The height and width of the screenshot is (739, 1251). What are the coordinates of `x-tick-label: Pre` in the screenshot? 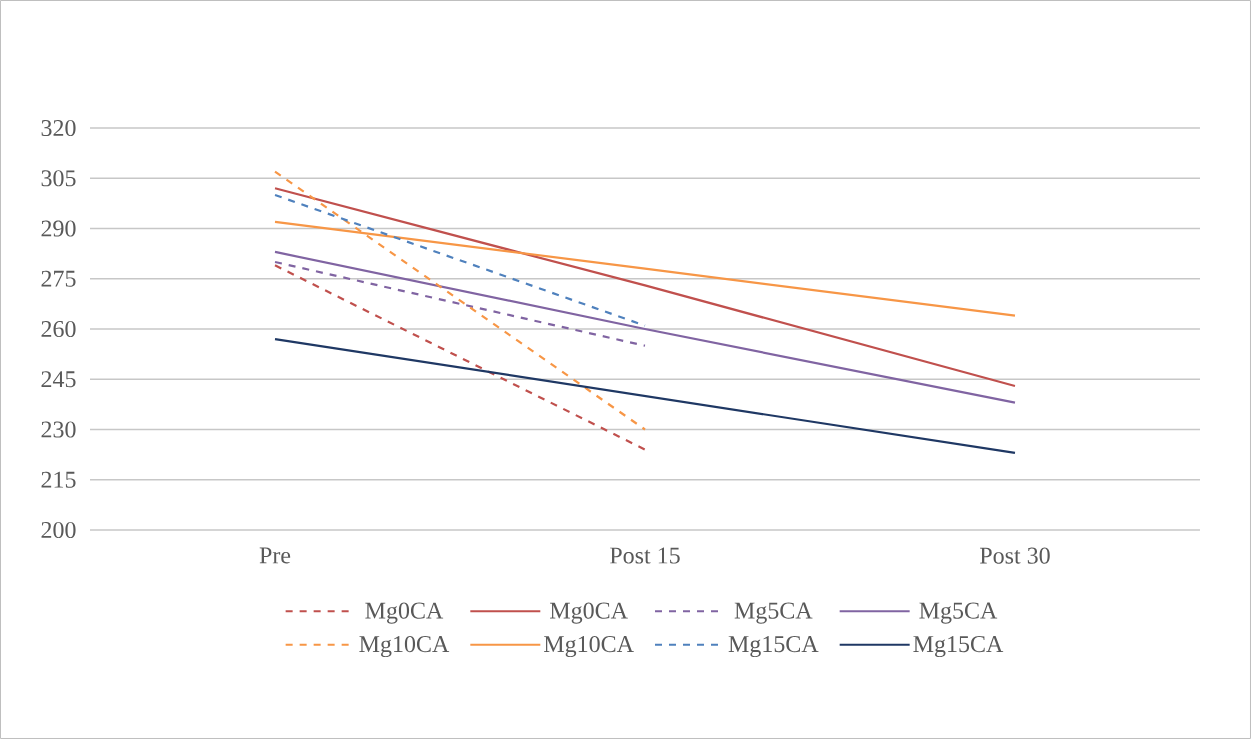 It's located at (275, 555).